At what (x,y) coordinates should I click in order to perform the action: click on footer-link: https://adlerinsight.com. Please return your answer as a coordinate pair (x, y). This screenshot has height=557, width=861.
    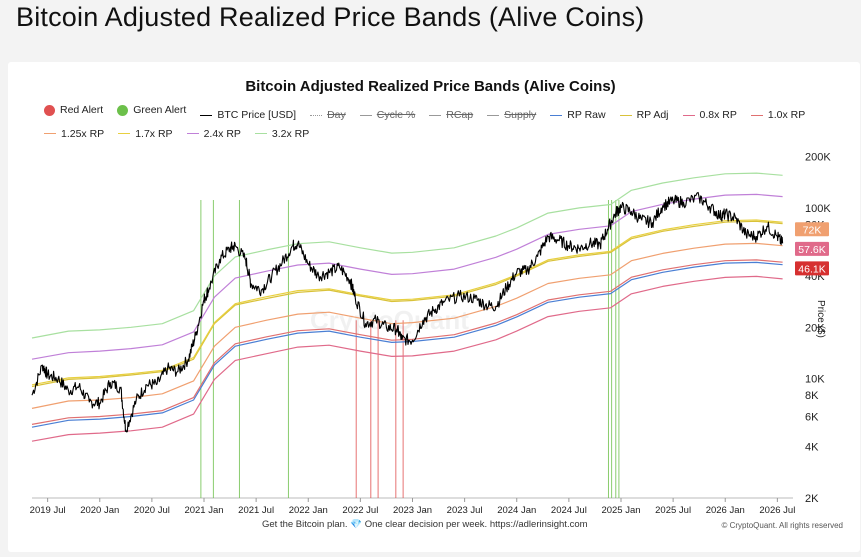
    Looking at the image, I should click on (538, 524).